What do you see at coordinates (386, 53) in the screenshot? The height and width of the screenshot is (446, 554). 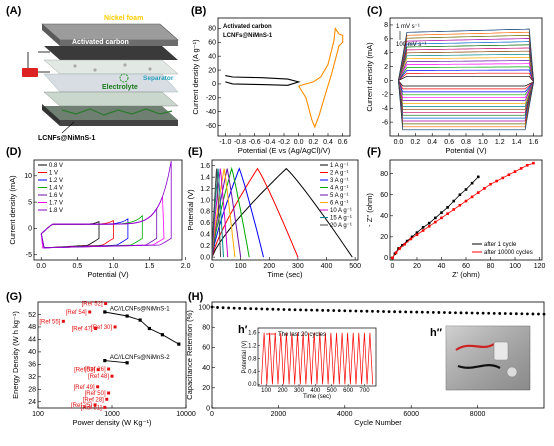 I see `y-tick-label: 4` at bounding box center [386, 53].